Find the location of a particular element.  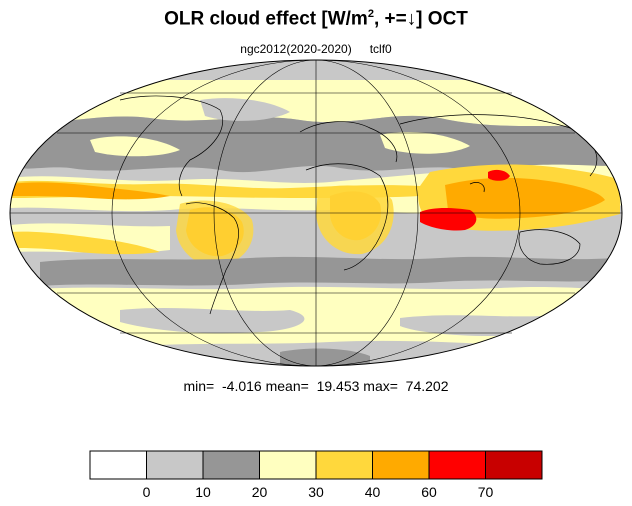

field-warm-pool-core is located at coordinates (525, 198).